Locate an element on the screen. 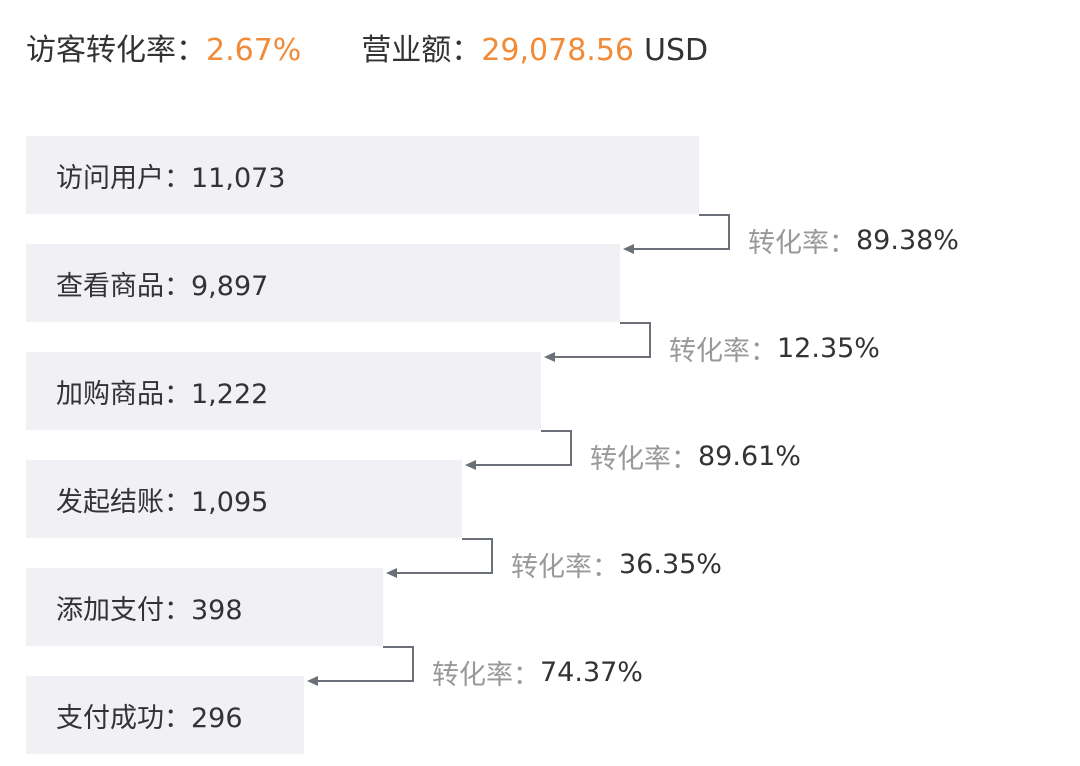  revenue-summary: 营业额： 29,078.56 USD is located at coordinates (534, 47).